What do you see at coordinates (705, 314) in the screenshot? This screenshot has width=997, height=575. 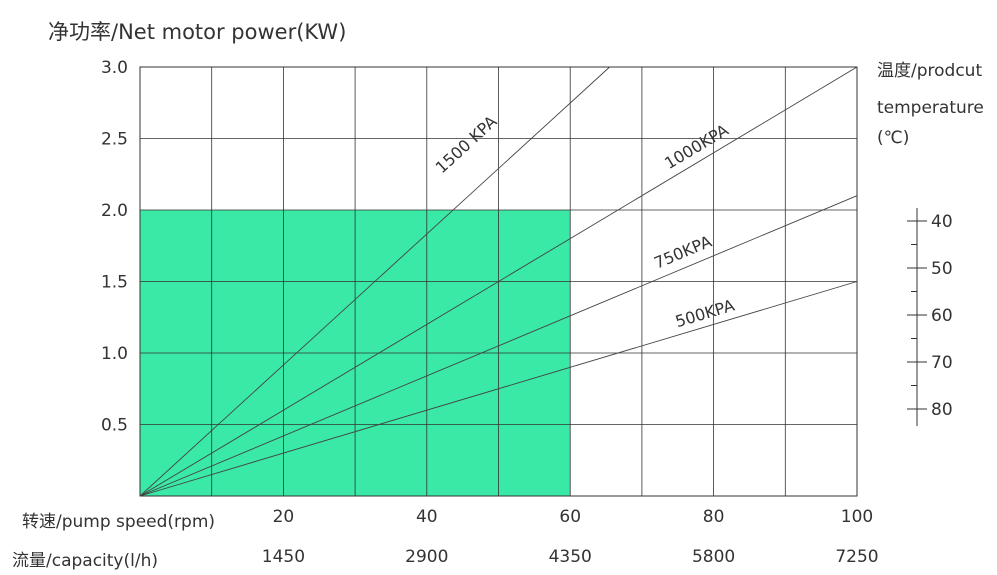 I see `series-label: 500KPA` at bounding box center [705, 314].